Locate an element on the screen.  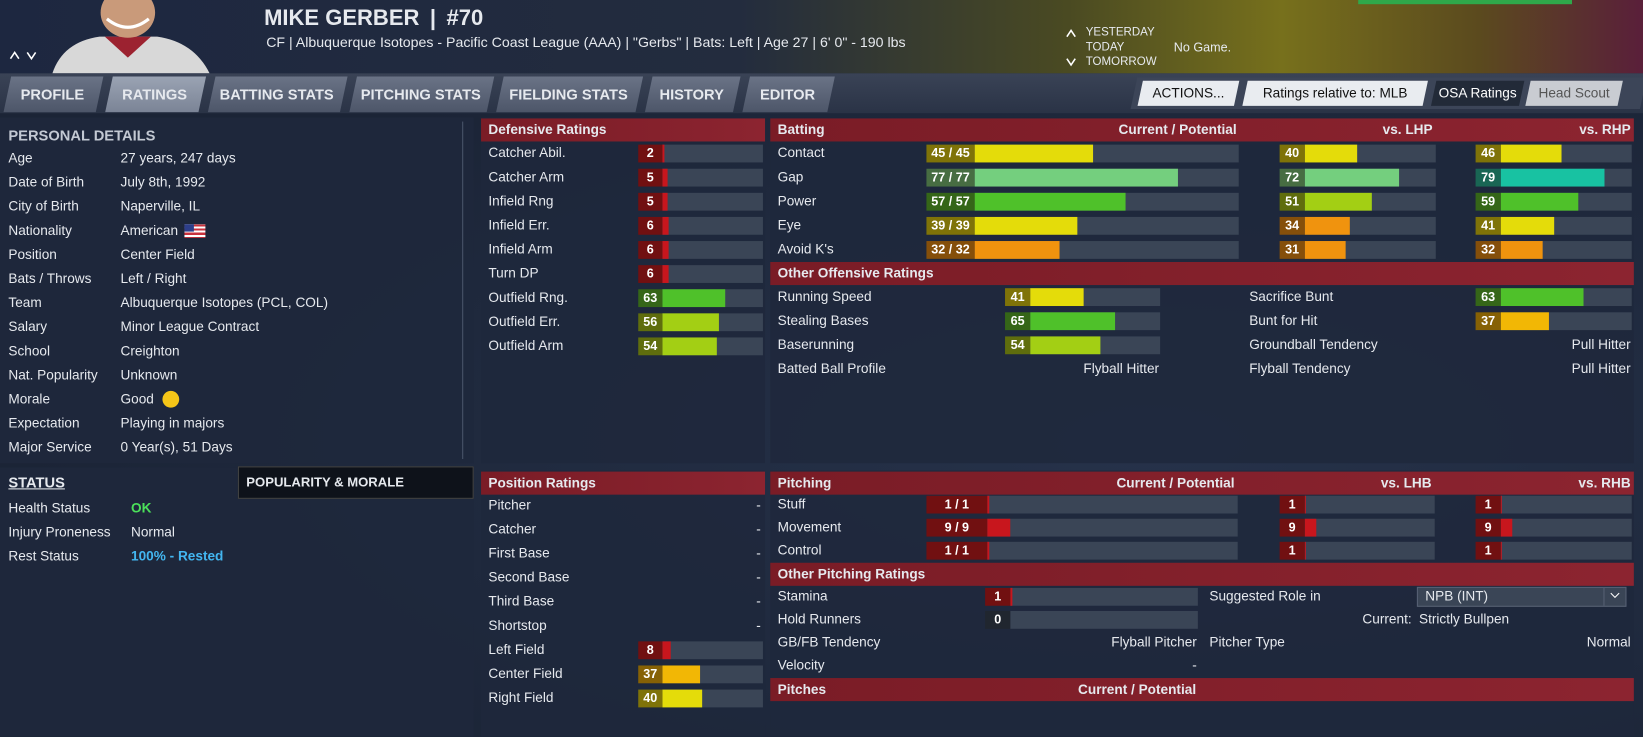
status-label: Rest Status is located at coordinates (43, 556).